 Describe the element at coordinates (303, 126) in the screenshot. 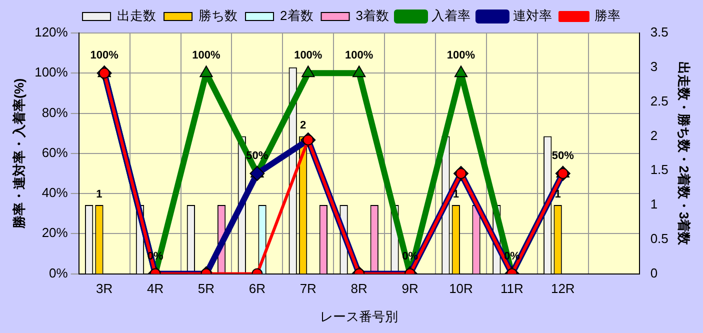

I see `data-label: 2` at that location.